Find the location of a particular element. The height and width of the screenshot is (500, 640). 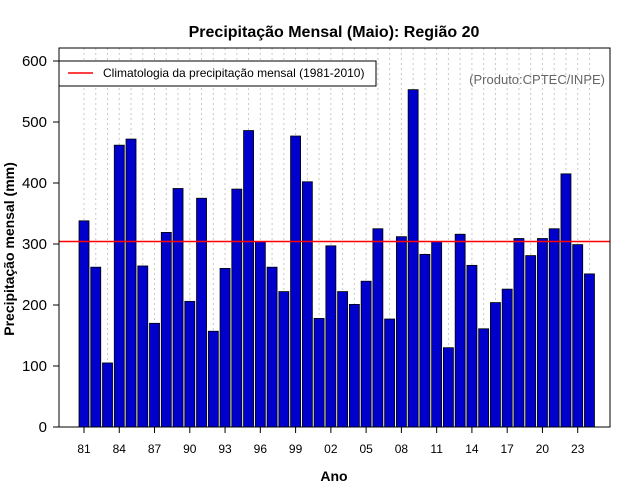

y-tick-label-300: 300 is located at coordinates (34, 244).